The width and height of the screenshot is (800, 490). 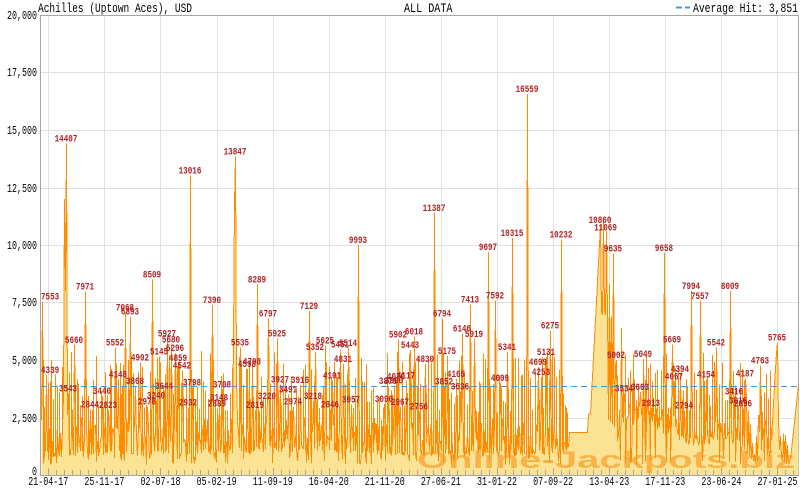 What do you see at coordinates (235, 153) in the screenshot?
I see `svg-text: 13847` at bounding box center [235, 153].